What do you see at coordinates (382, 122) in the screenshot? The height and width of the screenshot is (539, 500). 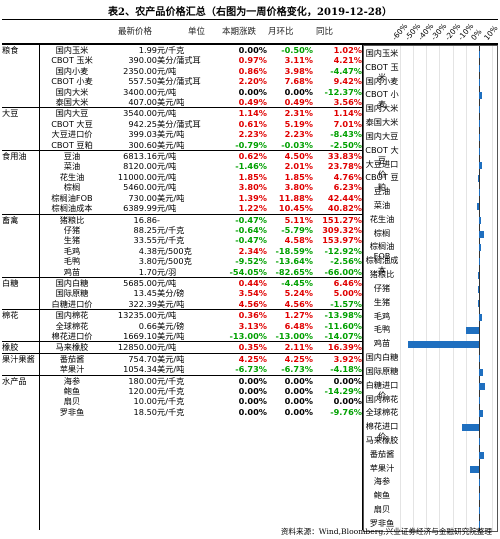 I see `chart-category-label: 泰国大米` at bounding box center [382, 122].